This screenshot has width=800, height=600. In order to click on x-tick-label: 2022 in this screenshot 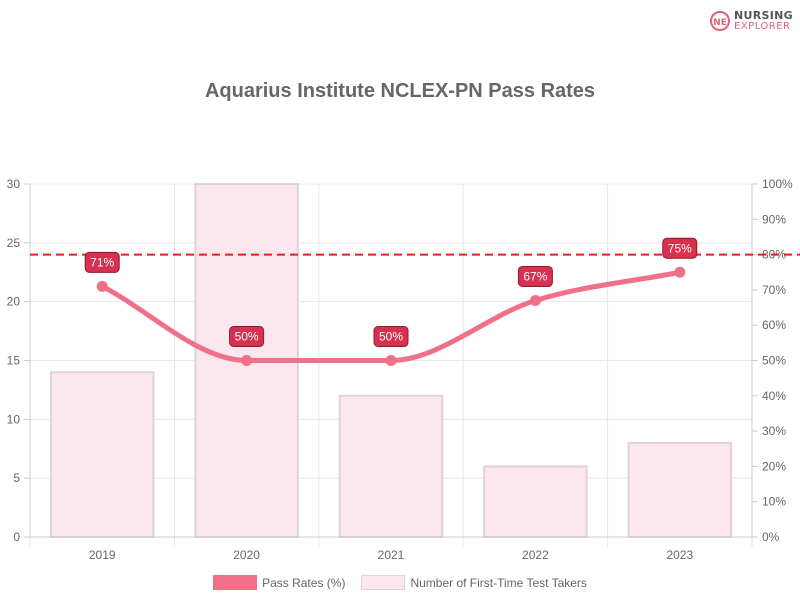, I will do `click(535, 555)`.